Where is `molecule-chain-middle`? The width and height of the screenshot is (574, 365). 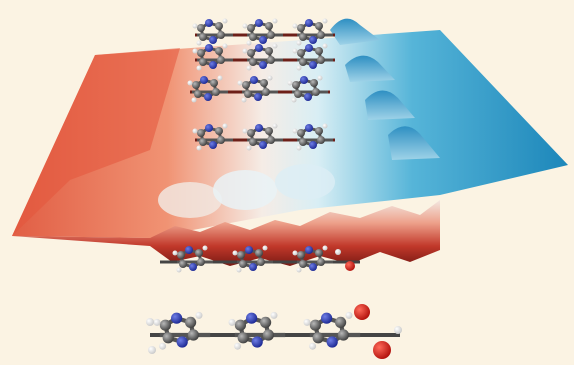 molecule-chain-middle is located at coordinates (260, 259).